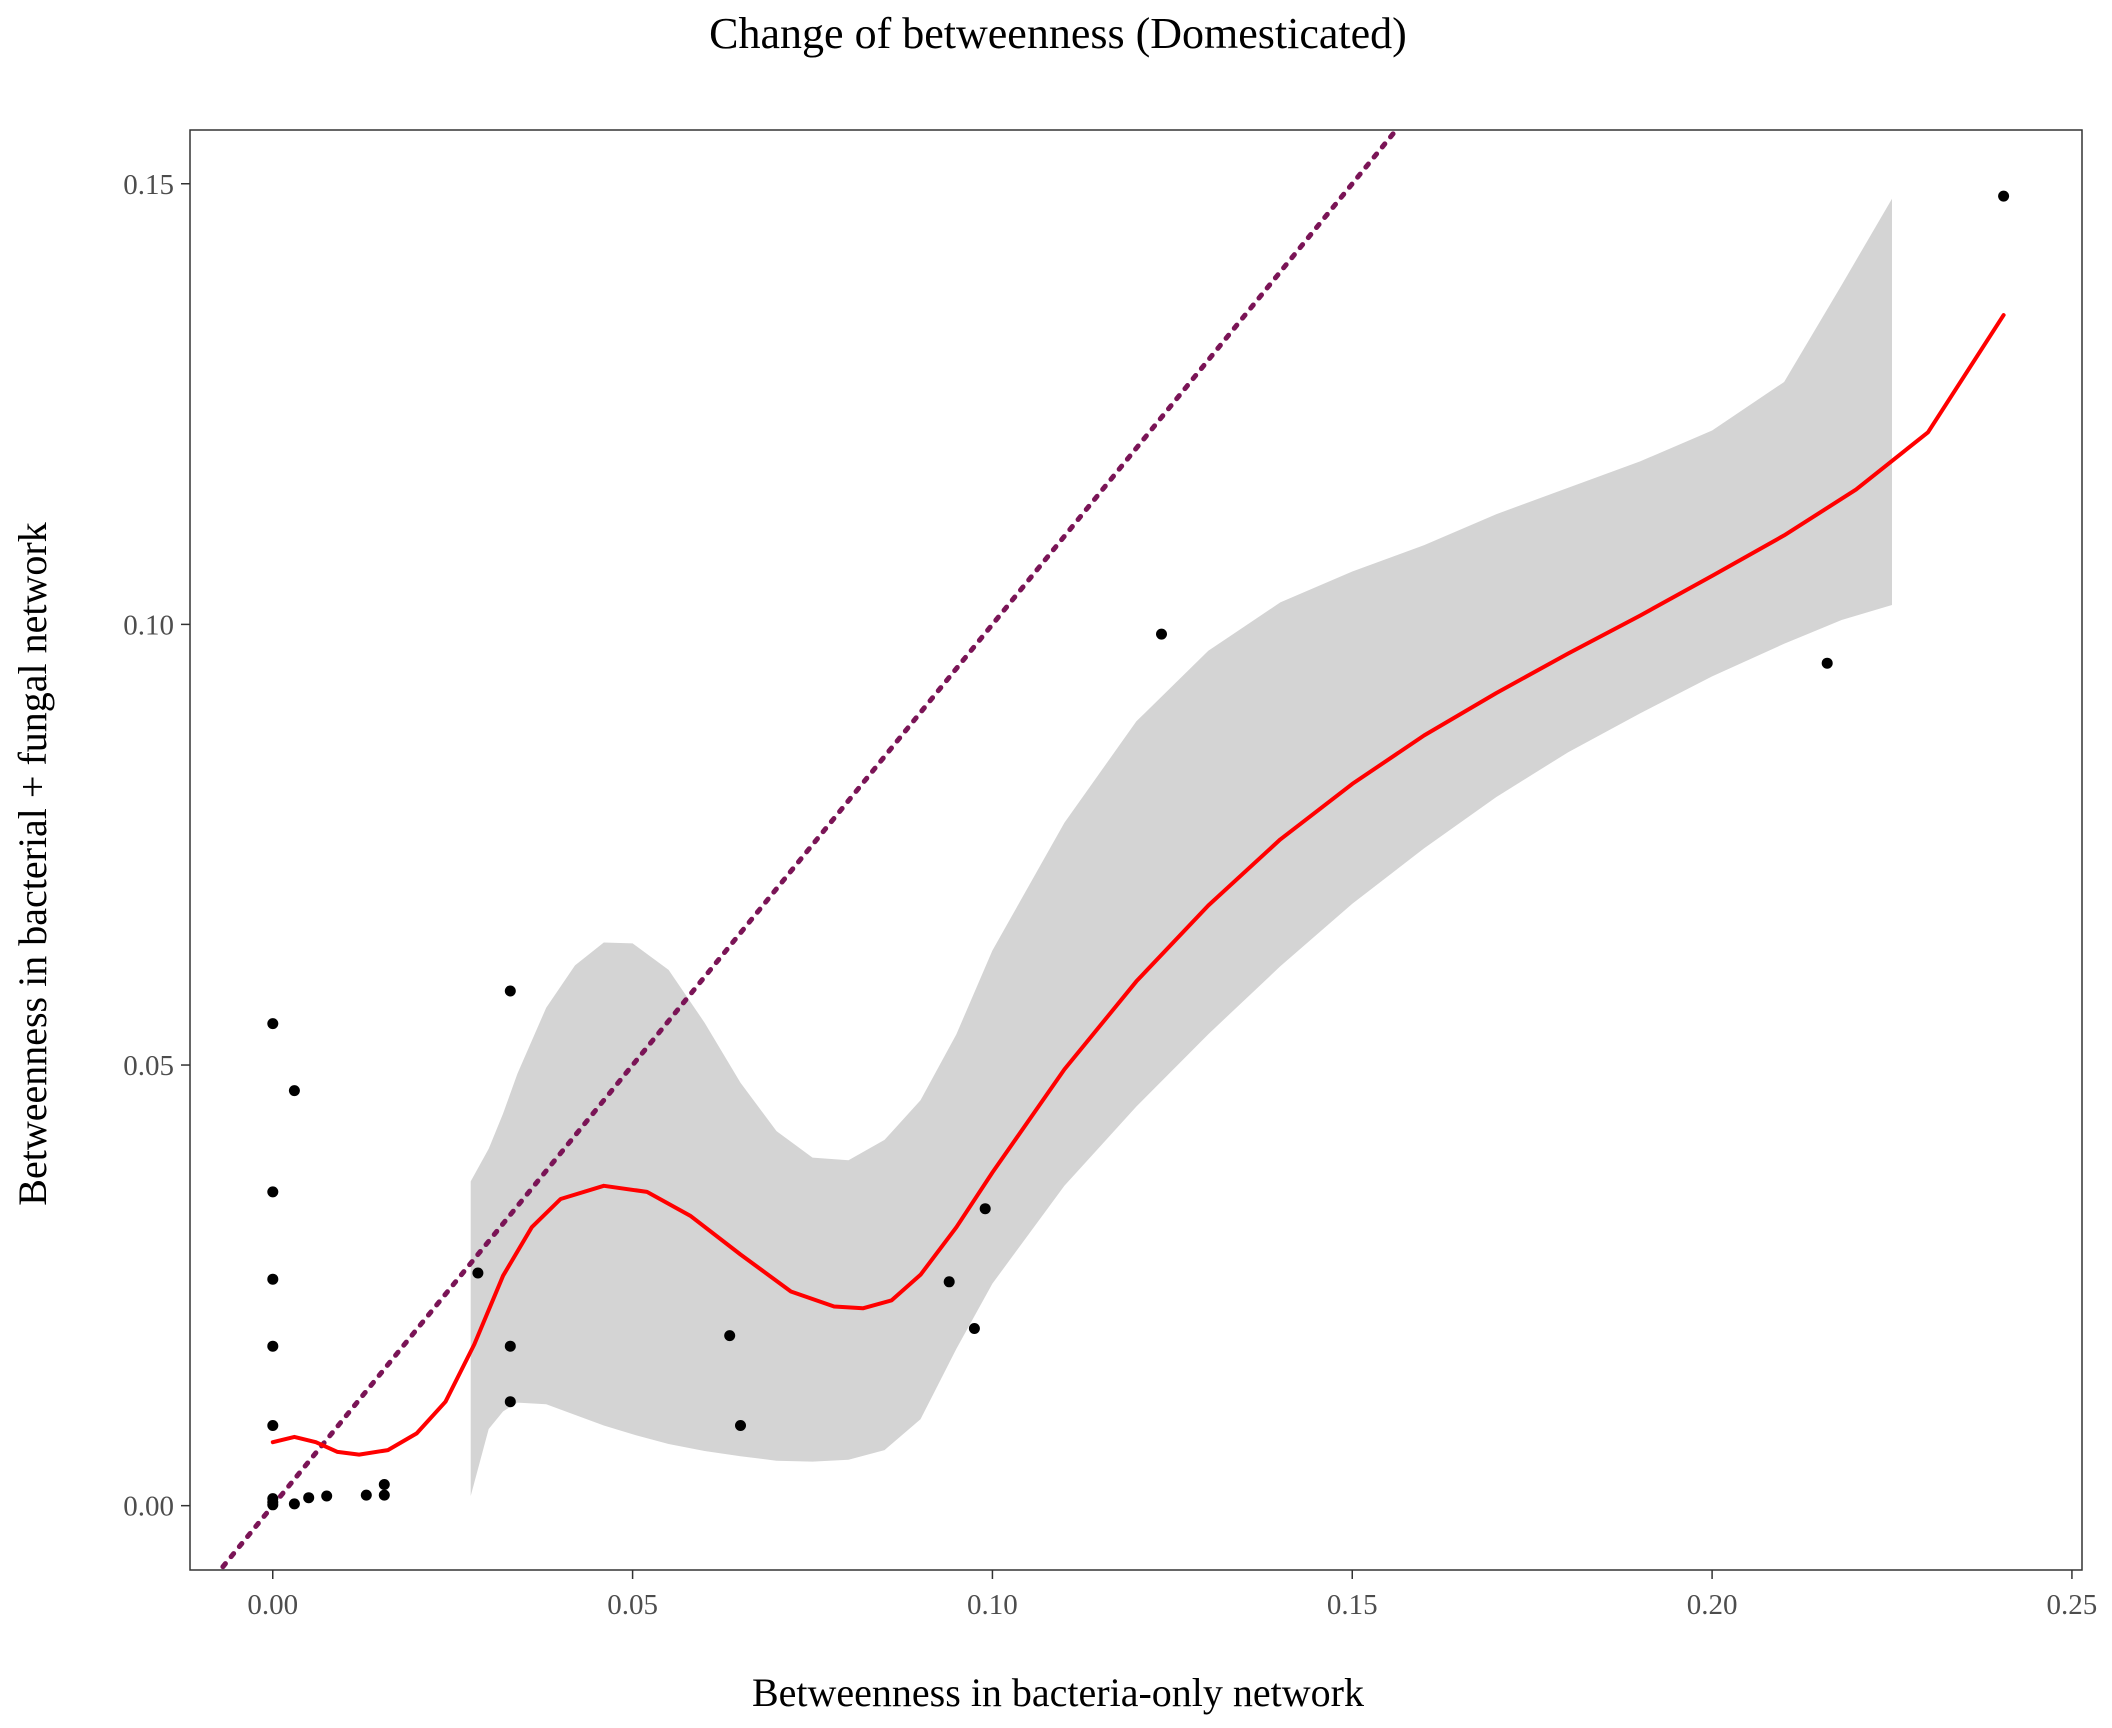 The height and width of the screenshot is (1728, 2112). I want to click on x-tick-label-2: 0.10, so click(992, 1605).